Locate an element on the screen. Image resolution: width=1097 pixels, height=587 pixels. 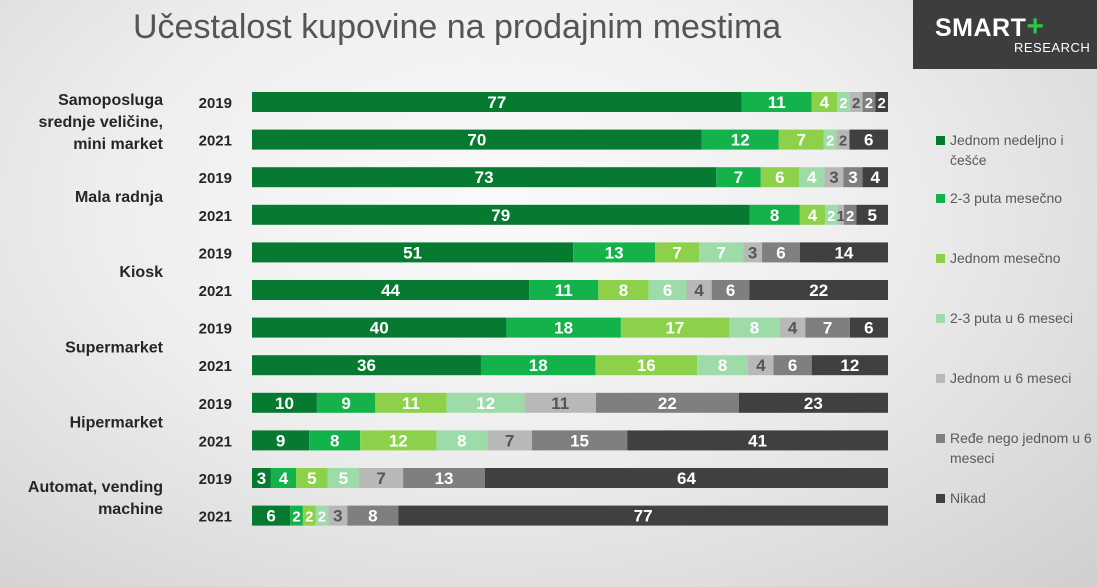
legend-label: 2-3 puta u 6 meseci is located at coordinates (1011, 318).